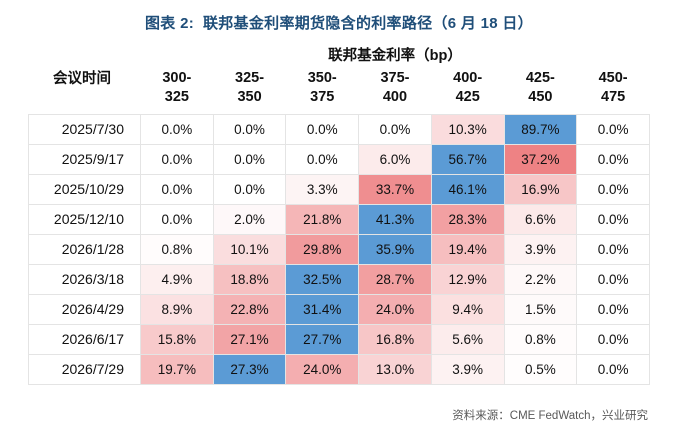 The width and height of the screenshot is (678, 435). What do you see at coordinates (322, 279) in the screenshot?
I see `probability-cell: 32.5%` at bounding box center [322, 279].